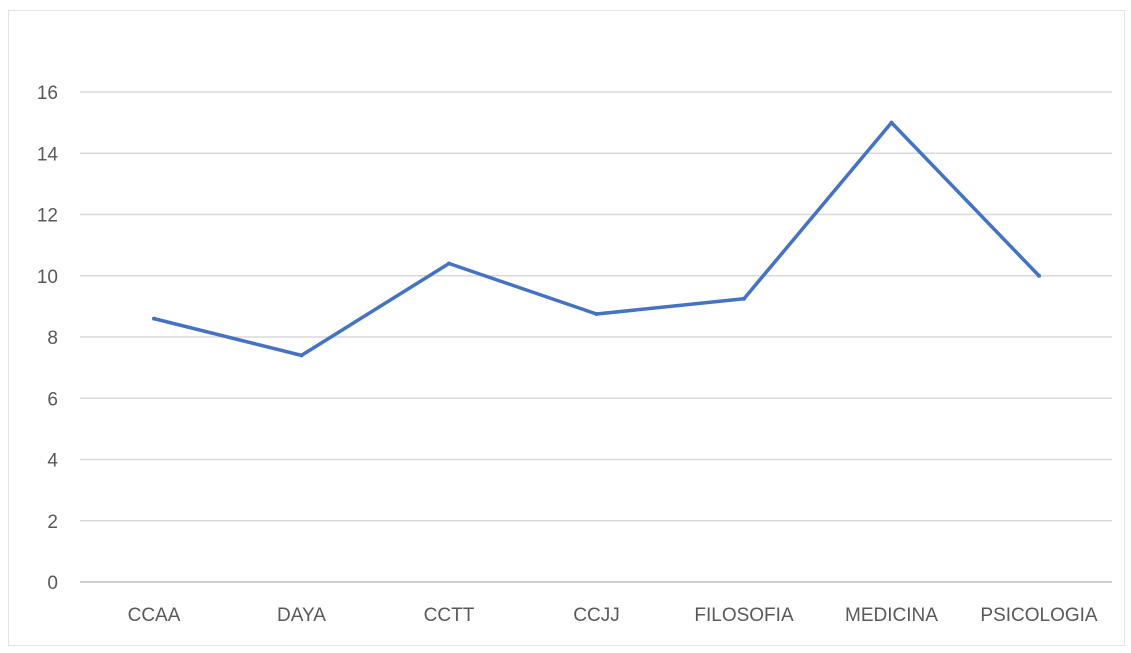 The height and width of the screenshot is (653, 1131). I want to click on data-point-psicologia, so click(1039, 275).